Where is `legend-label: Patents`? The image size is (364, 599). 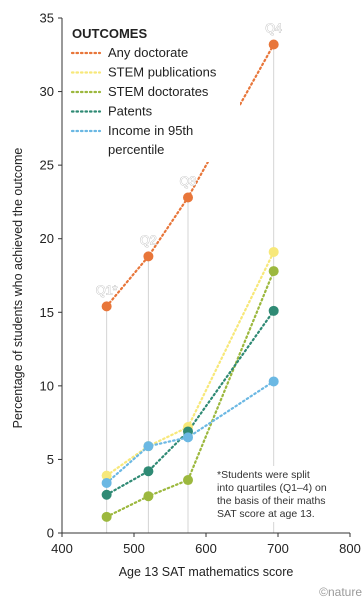
legend-label: Patents is located at coordinates (130, 111).